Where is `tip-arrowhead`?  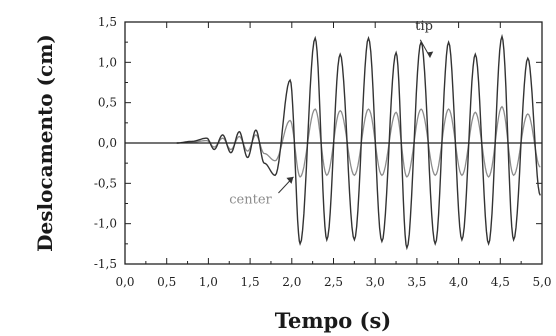 tip-arrowhead is located at coordinates (430, 54).